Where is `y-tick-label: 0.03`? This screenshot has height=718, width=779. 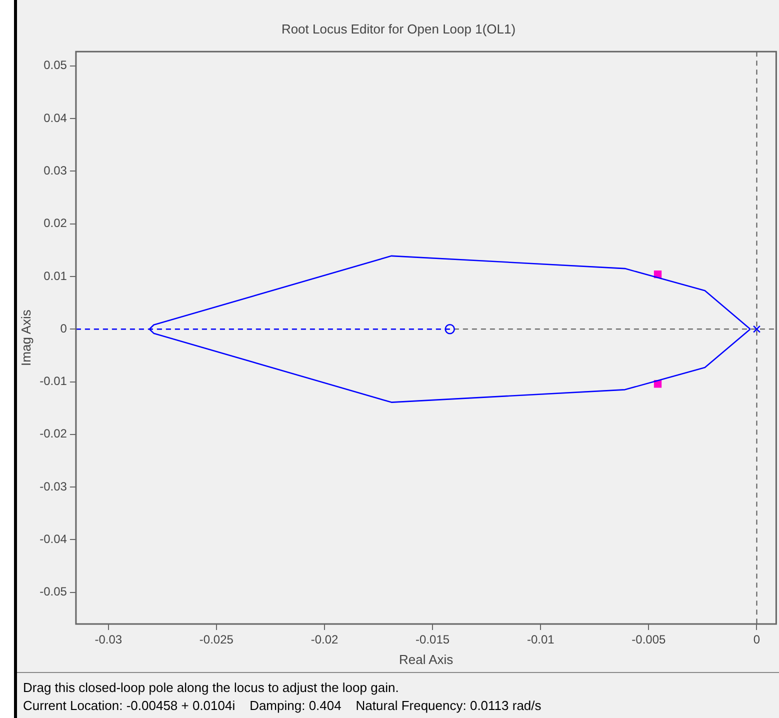
y-tick-label: 0.03 is located at coordinates (56, 170).